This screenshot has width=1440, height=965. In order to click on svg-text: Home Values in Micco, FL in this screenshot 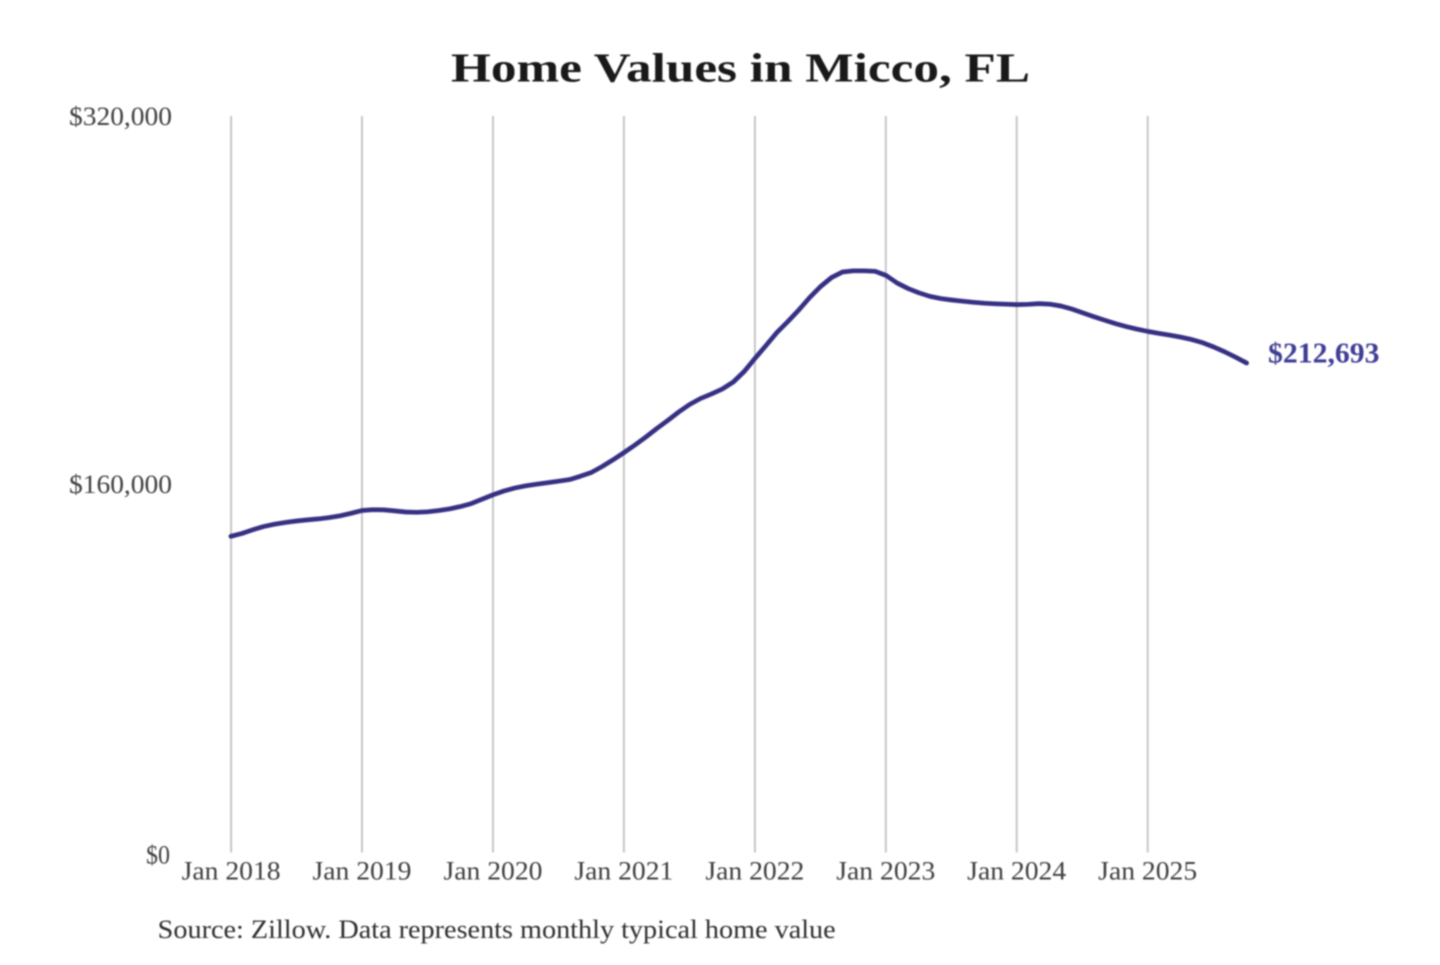, I will do `click(740, 67)`.